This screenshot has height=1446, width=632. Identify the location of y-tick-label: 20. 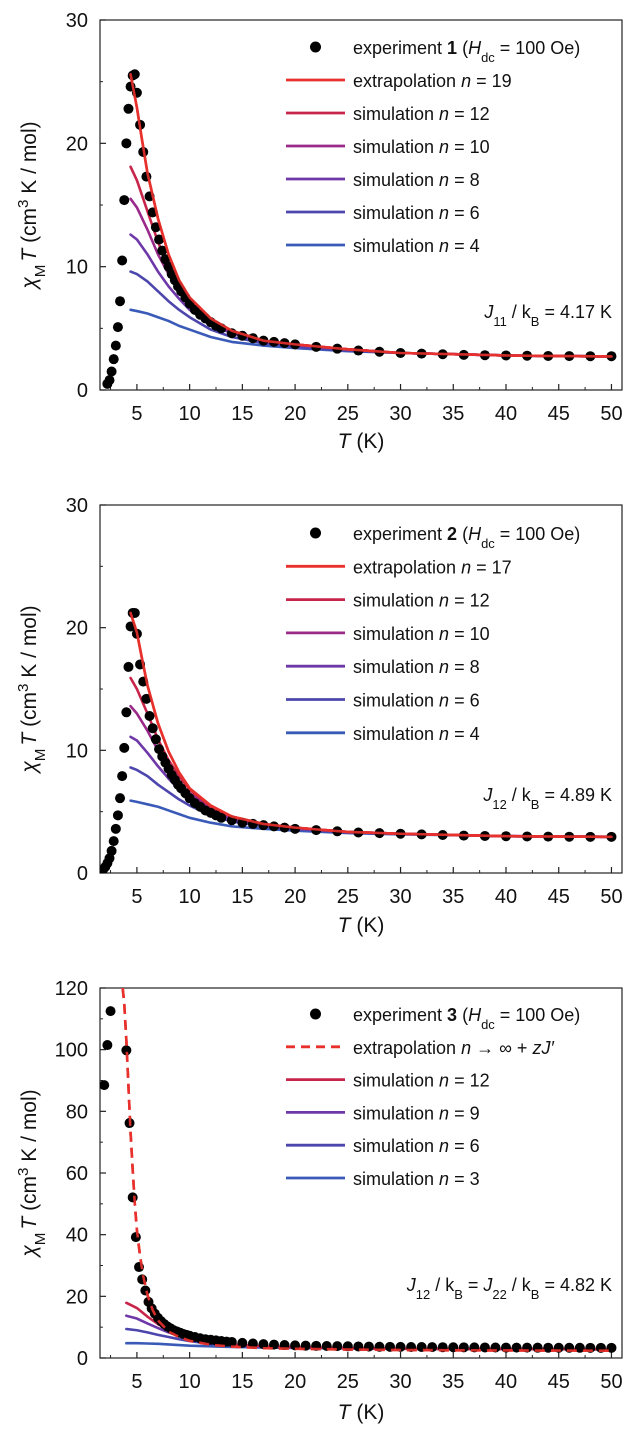
(77, 144).